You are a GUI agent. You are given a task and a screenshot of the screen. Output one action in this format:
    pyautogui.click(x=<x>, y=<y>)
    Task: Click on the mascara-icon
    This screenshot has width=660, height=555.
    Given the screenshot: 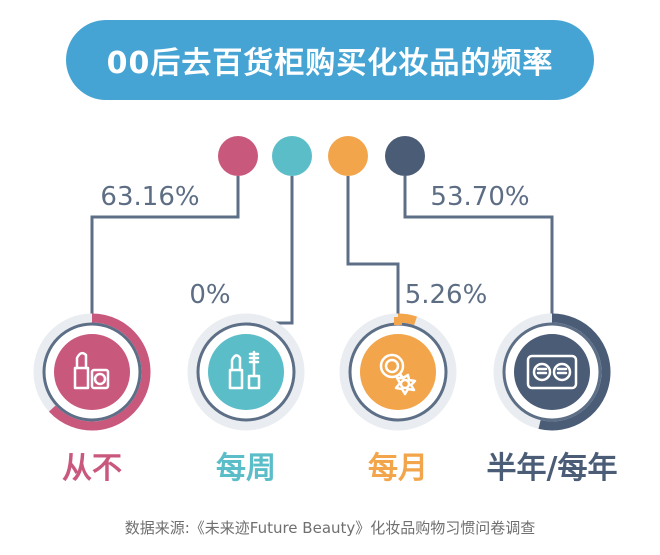 What is the action you would take?
    pyautogui.click(x=244, y=370)
    